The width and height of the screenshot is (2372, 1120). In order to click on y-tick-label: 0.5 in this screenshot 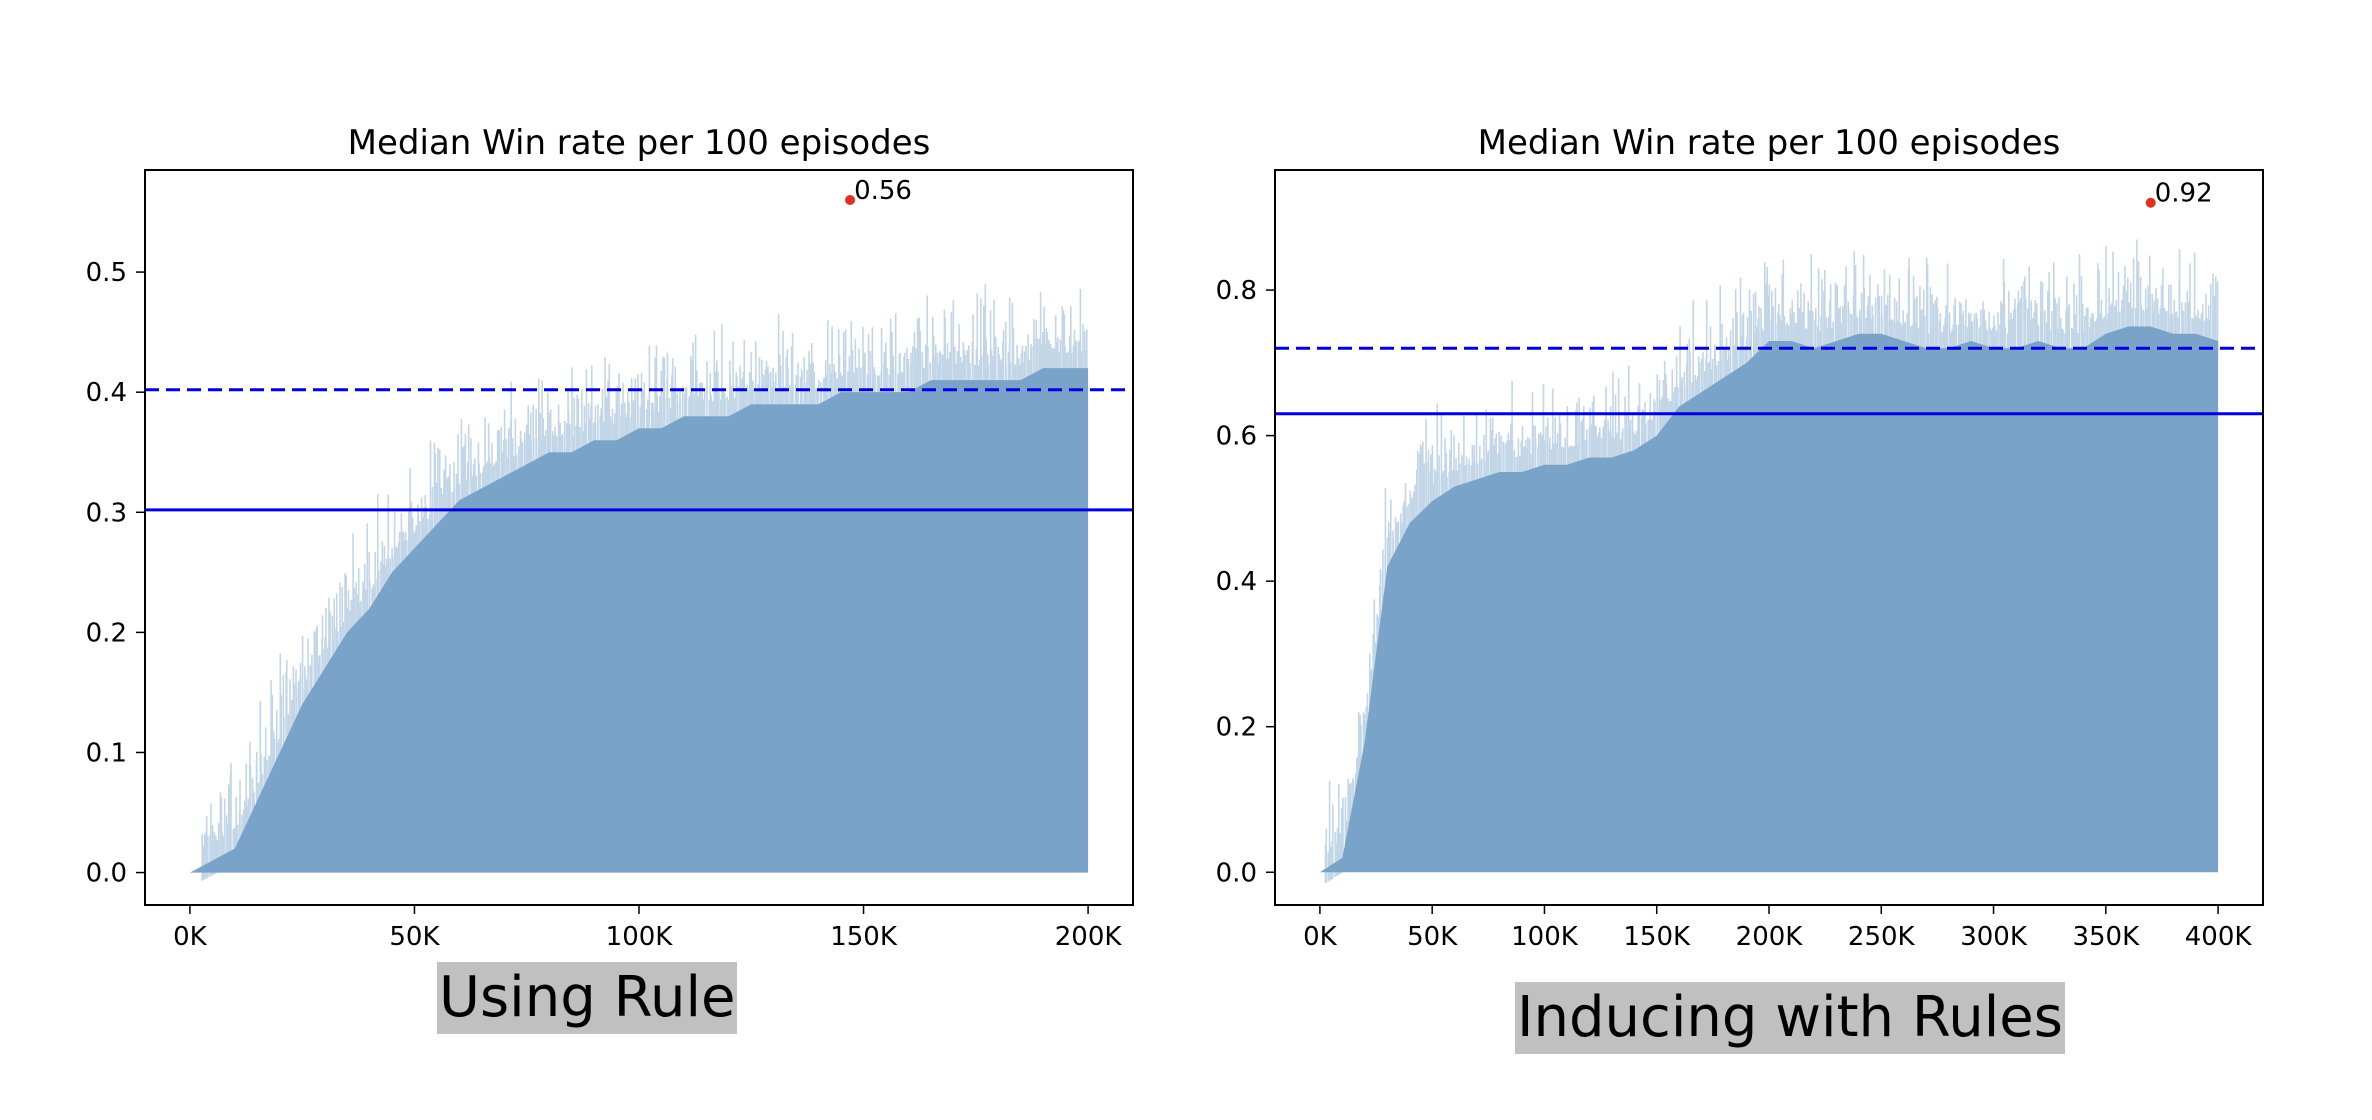, I will do `click(106, 273)`.